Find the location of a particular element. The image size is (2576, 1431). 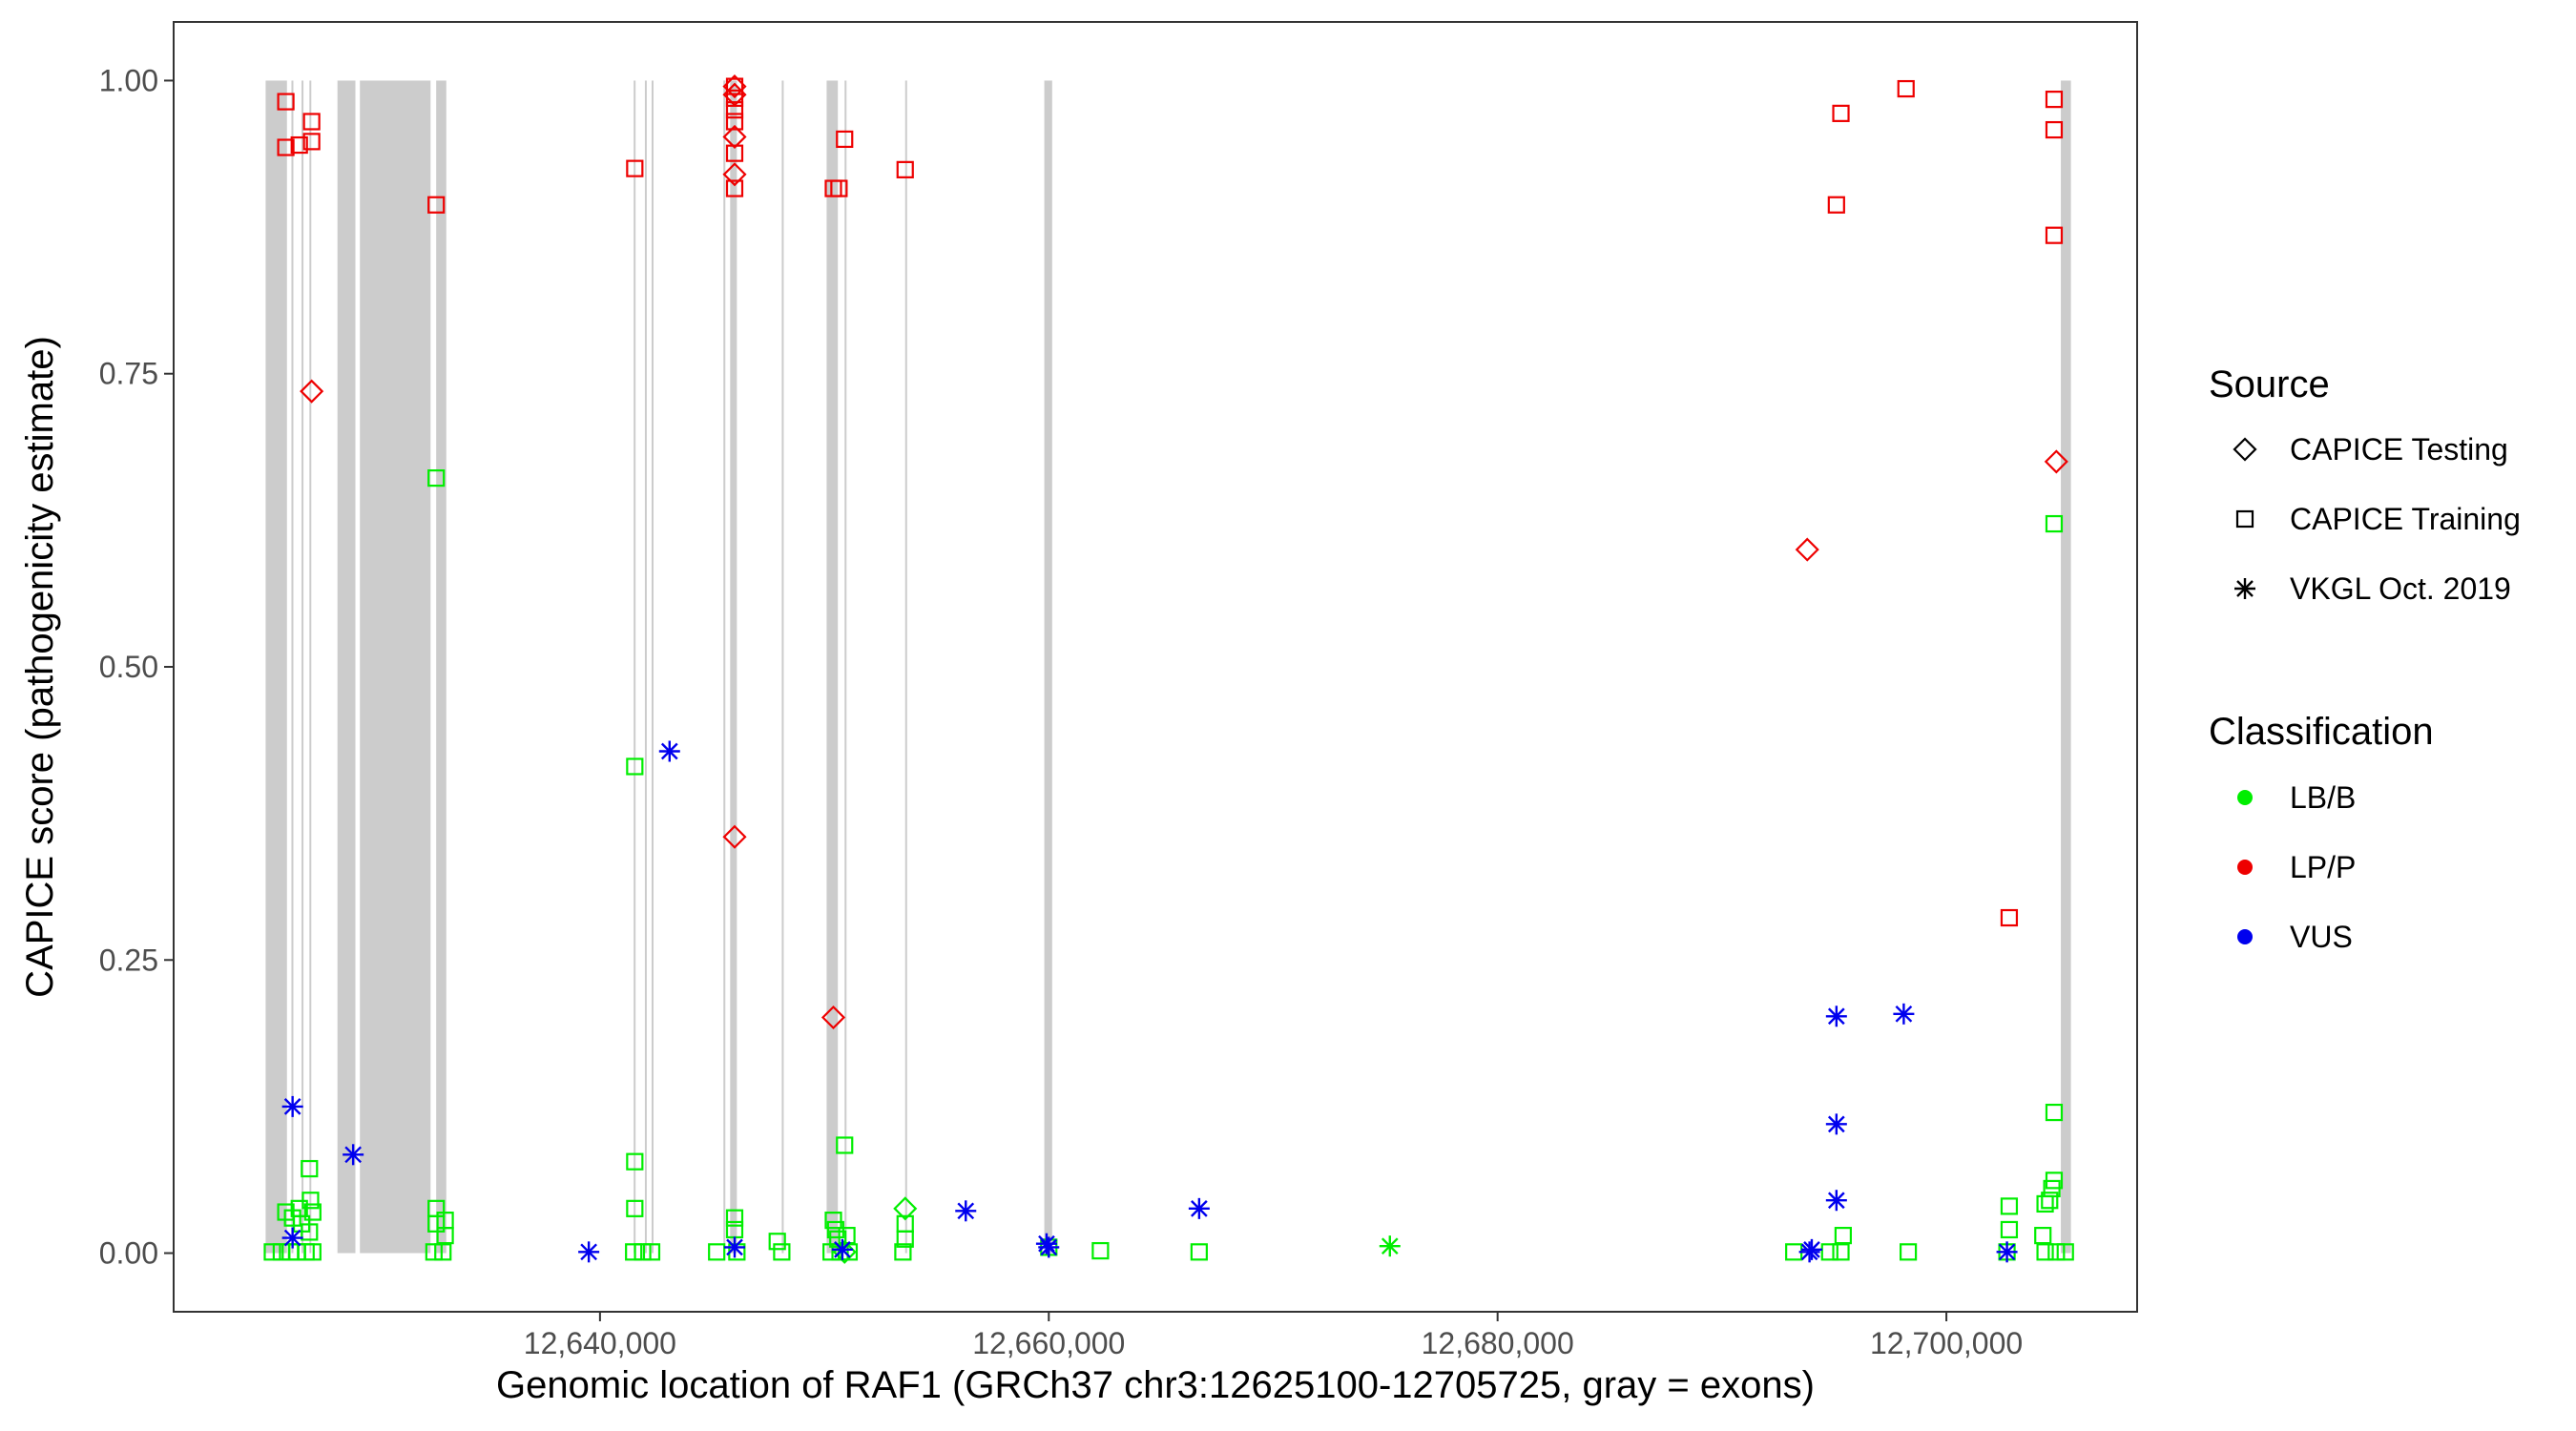

y-tick-label: 1.00 is located at coordinates (128, 80).